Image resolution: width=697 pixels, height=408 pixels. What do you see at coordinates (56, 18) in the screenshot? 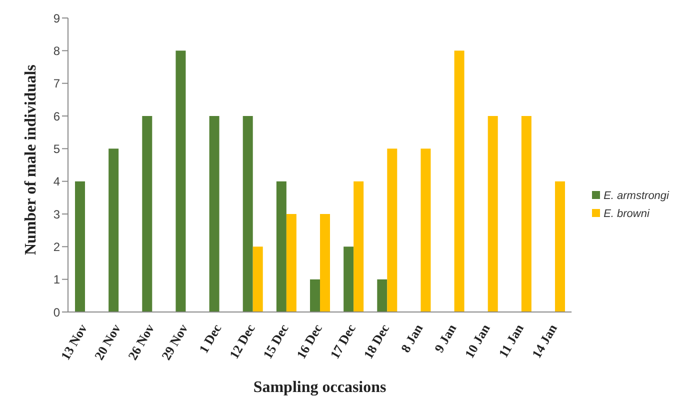
I see `y-tick-label: 9` at bounding box center [56, 18].